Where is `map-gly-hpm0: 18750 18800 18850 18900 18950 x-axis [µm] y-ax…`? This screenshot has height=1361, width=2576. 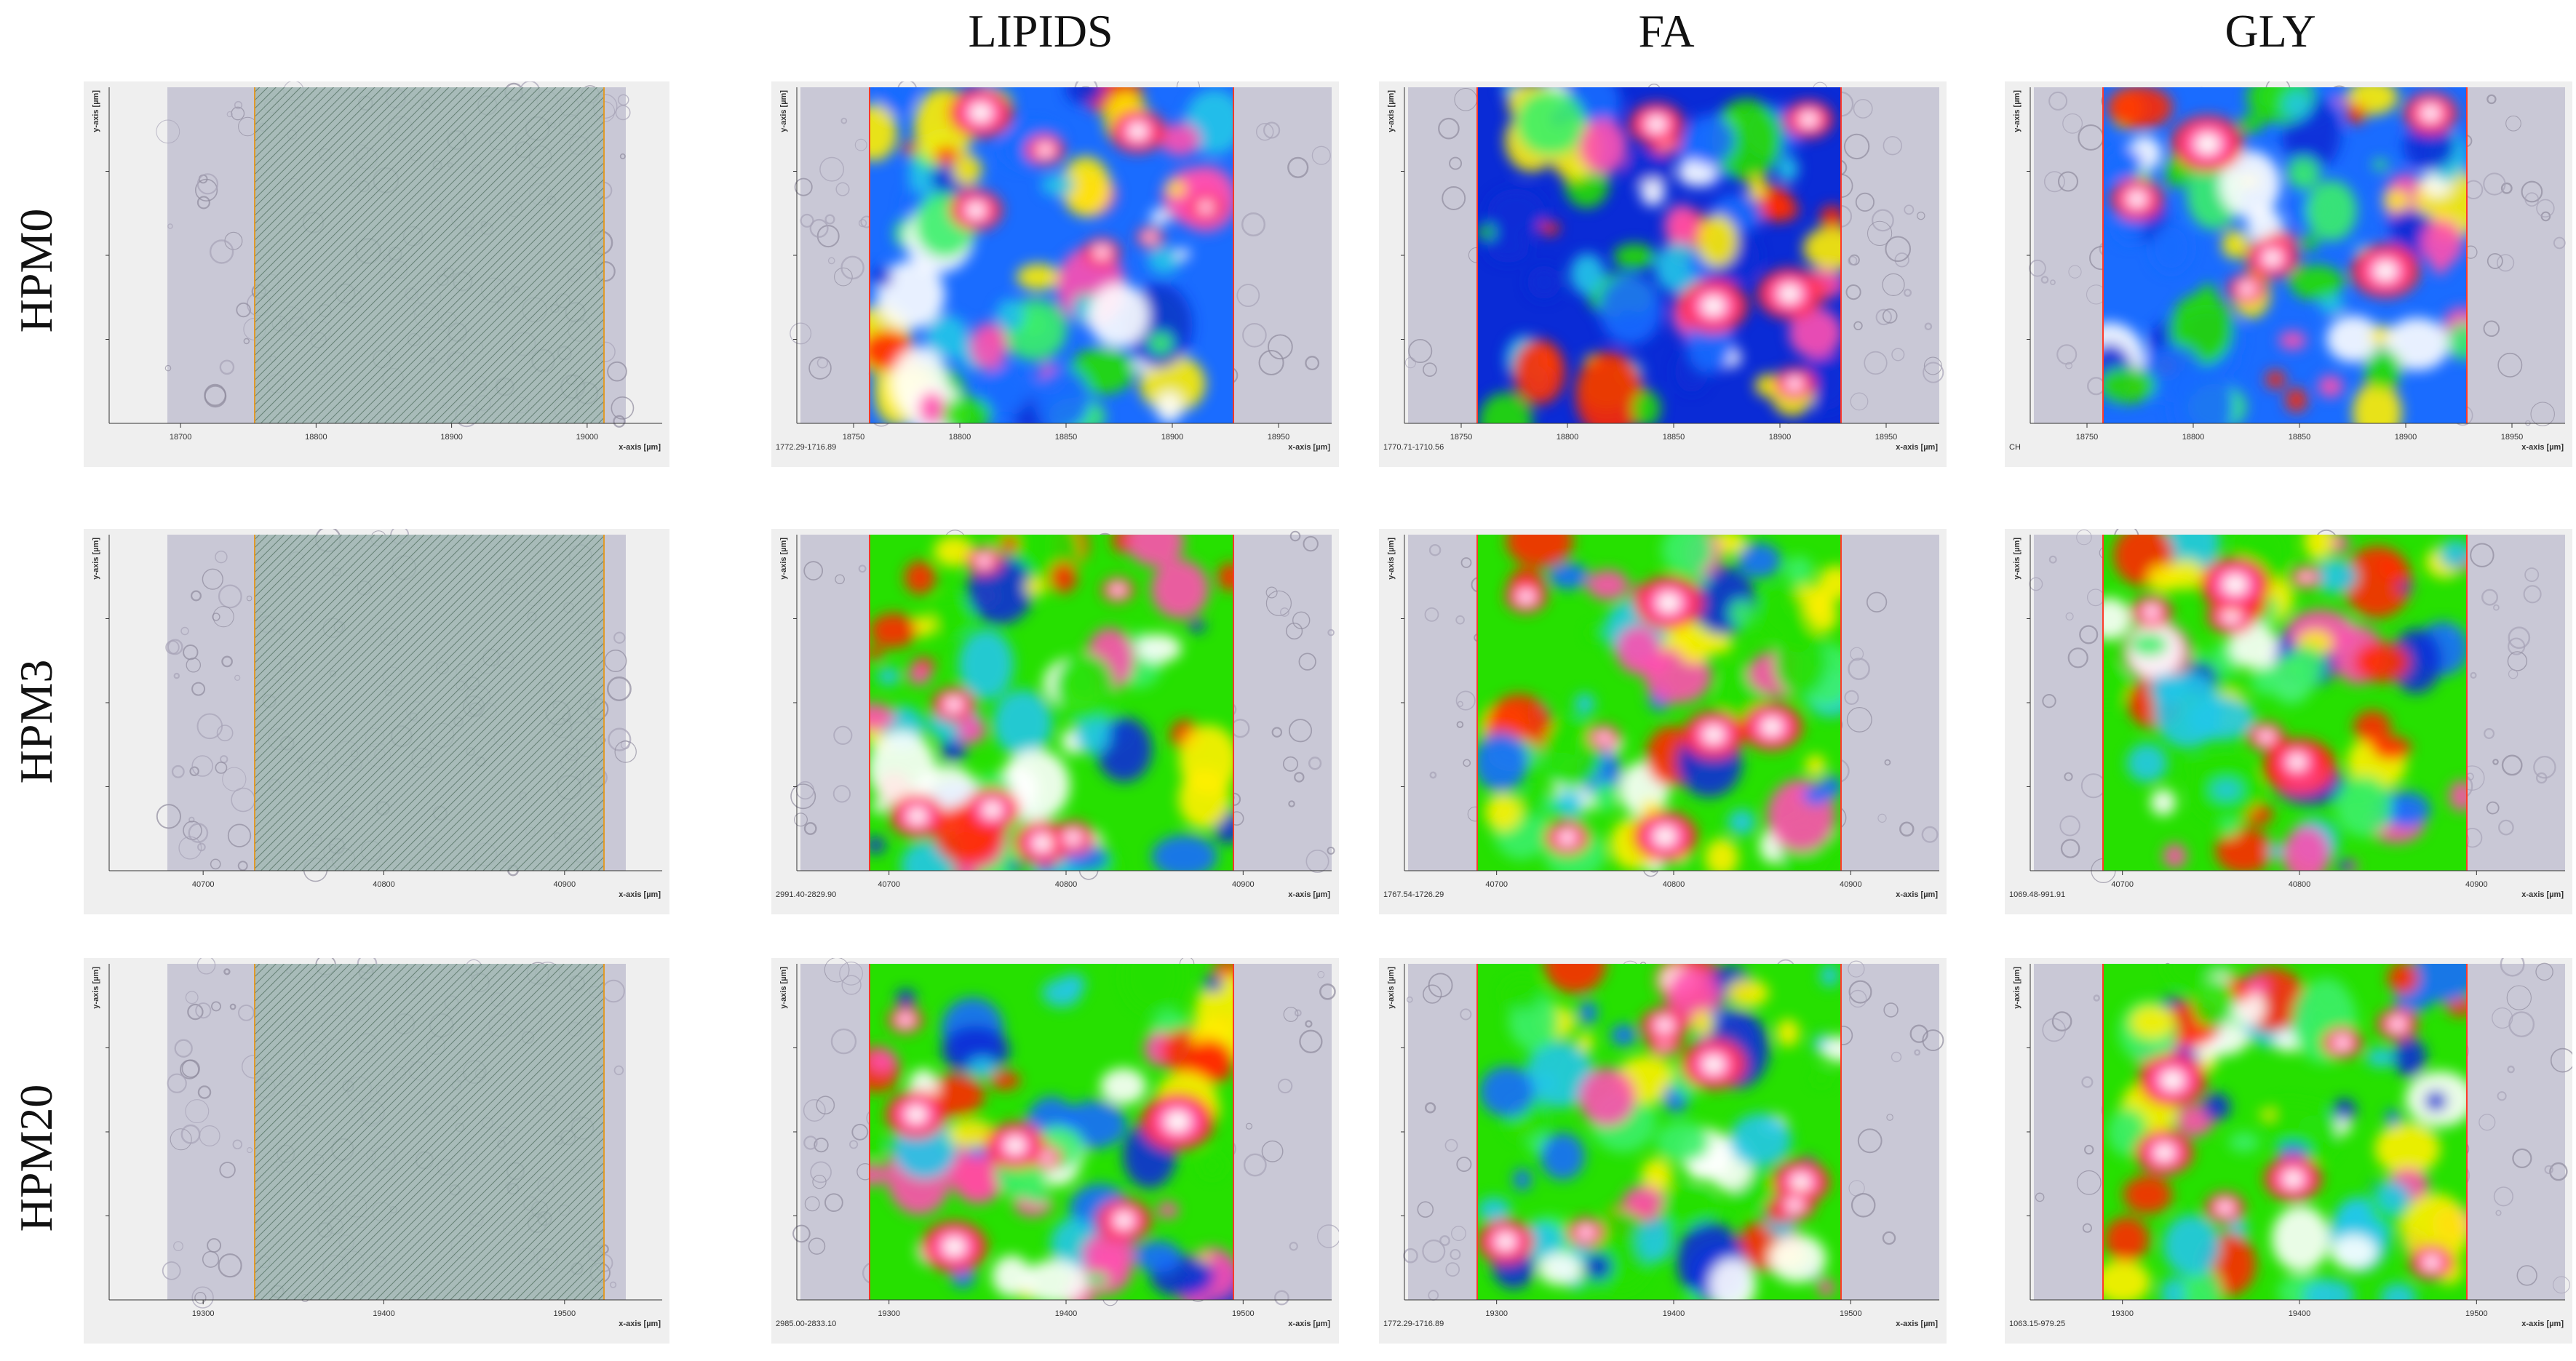 map-gly-hpm0: 18750 18800 18850 18900 18950 x-axis [µm] y-ax… is located at coordinates (2288, 274).